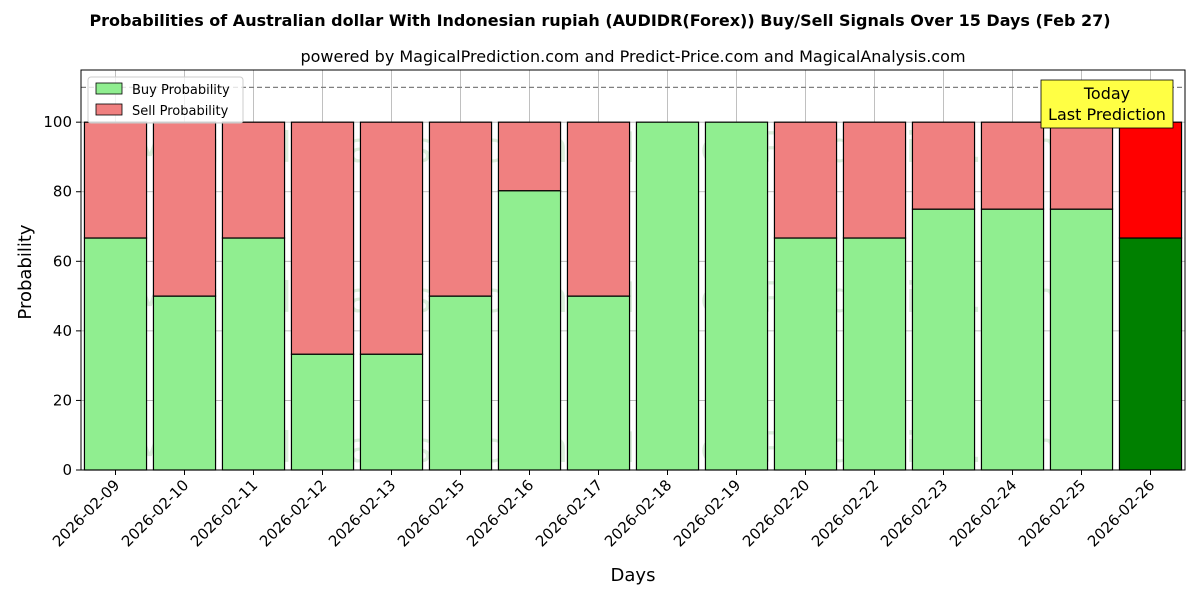 This screenshot has height=600, width=1200. What do you see at coordinates (109, 88) in the screenshot?
I see `legend-swatch-buy` at bounding box center [109, 88].